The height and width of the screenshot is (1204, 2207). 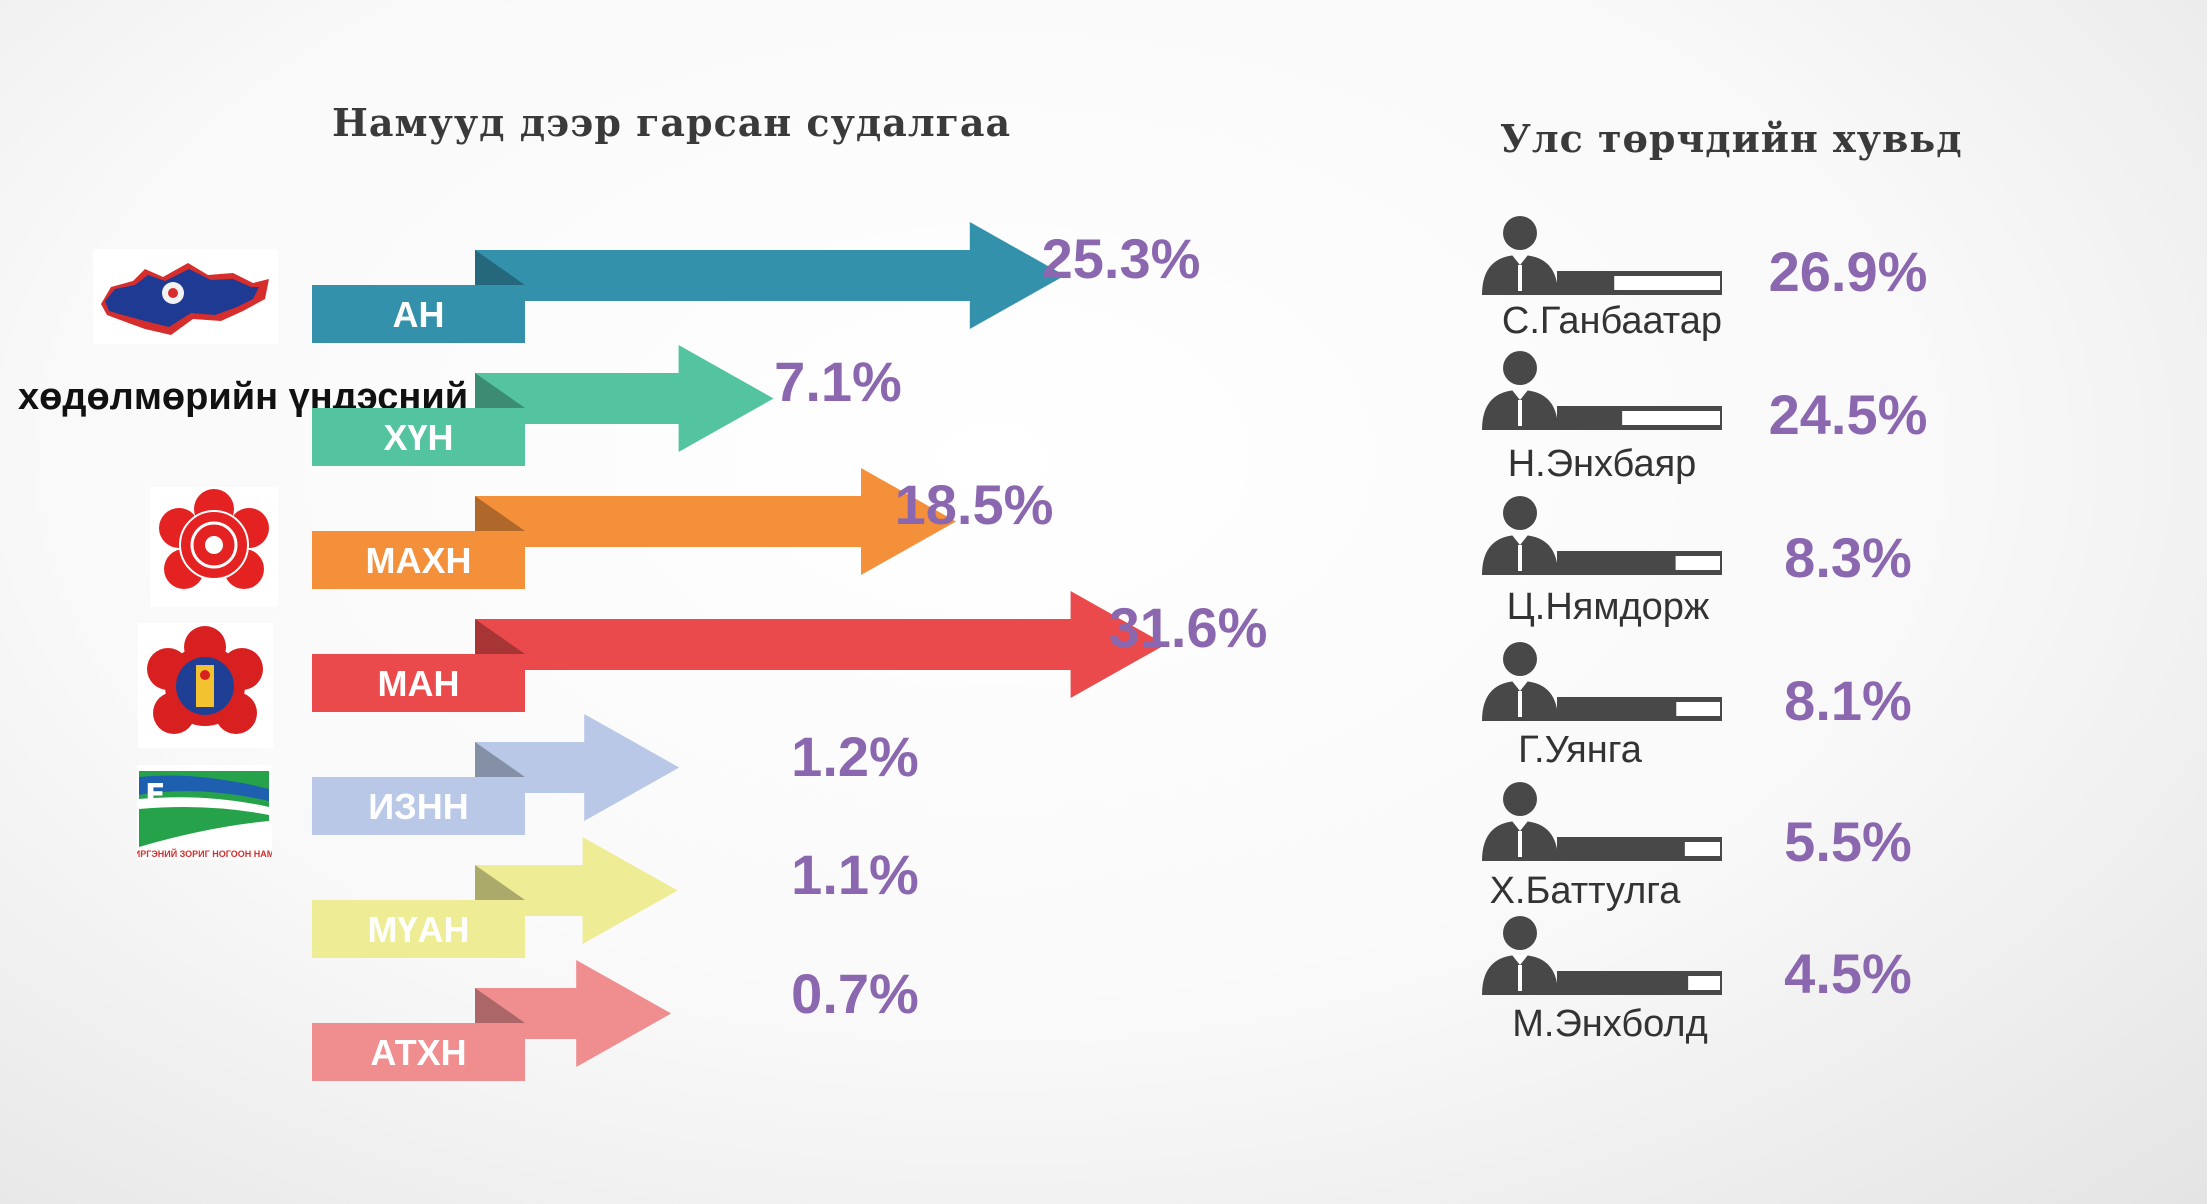 I want to click on politician-value-label-1: 24.5%, so click(x=1848, y=414).